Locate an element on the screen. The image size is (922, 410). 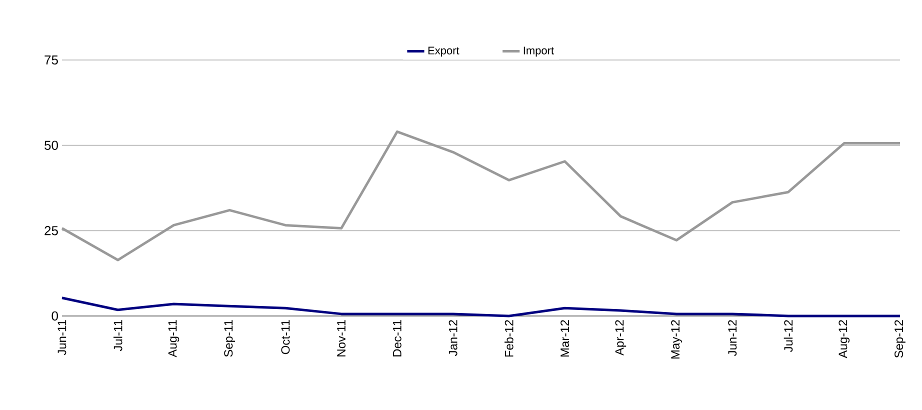
x-tick-label: Aug-12 is located at coordinates (844, 339).